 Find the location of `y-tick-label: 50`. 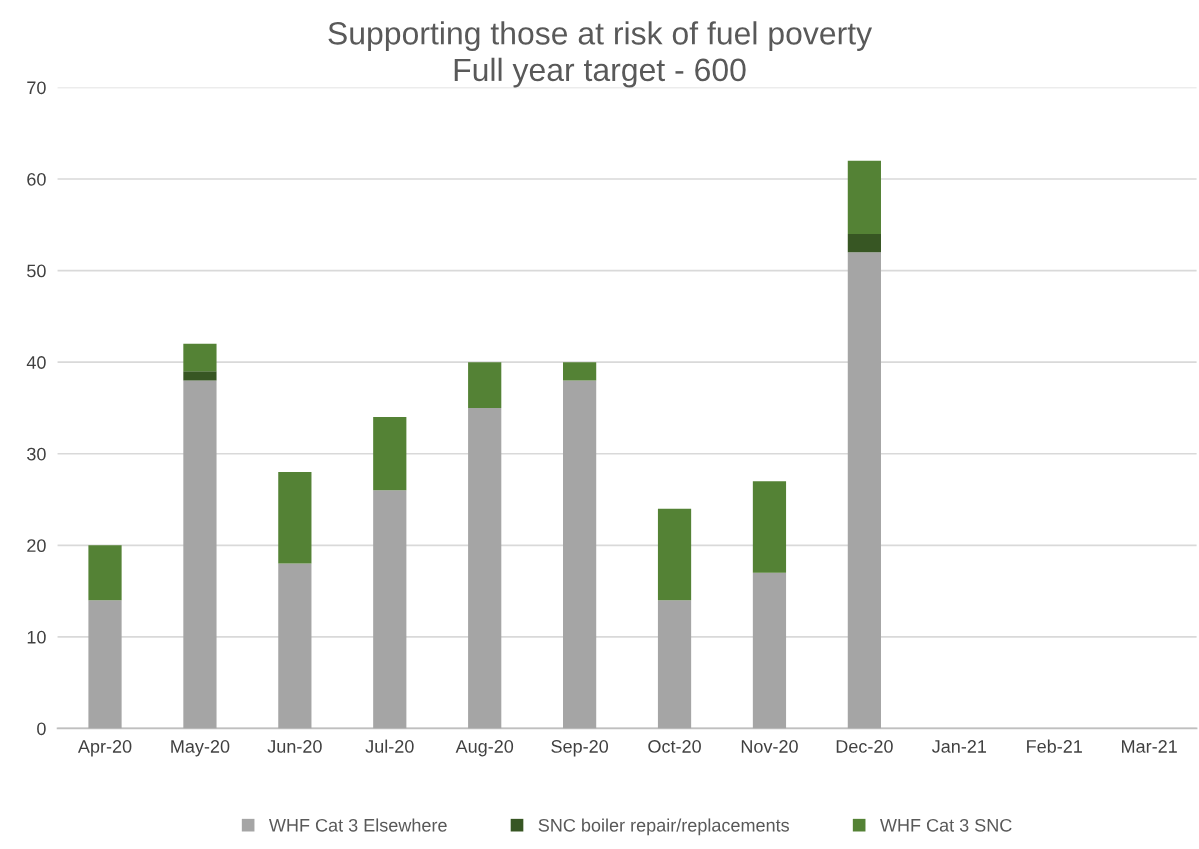

y-tick-label: 50 is located at coordinates (36, 271).